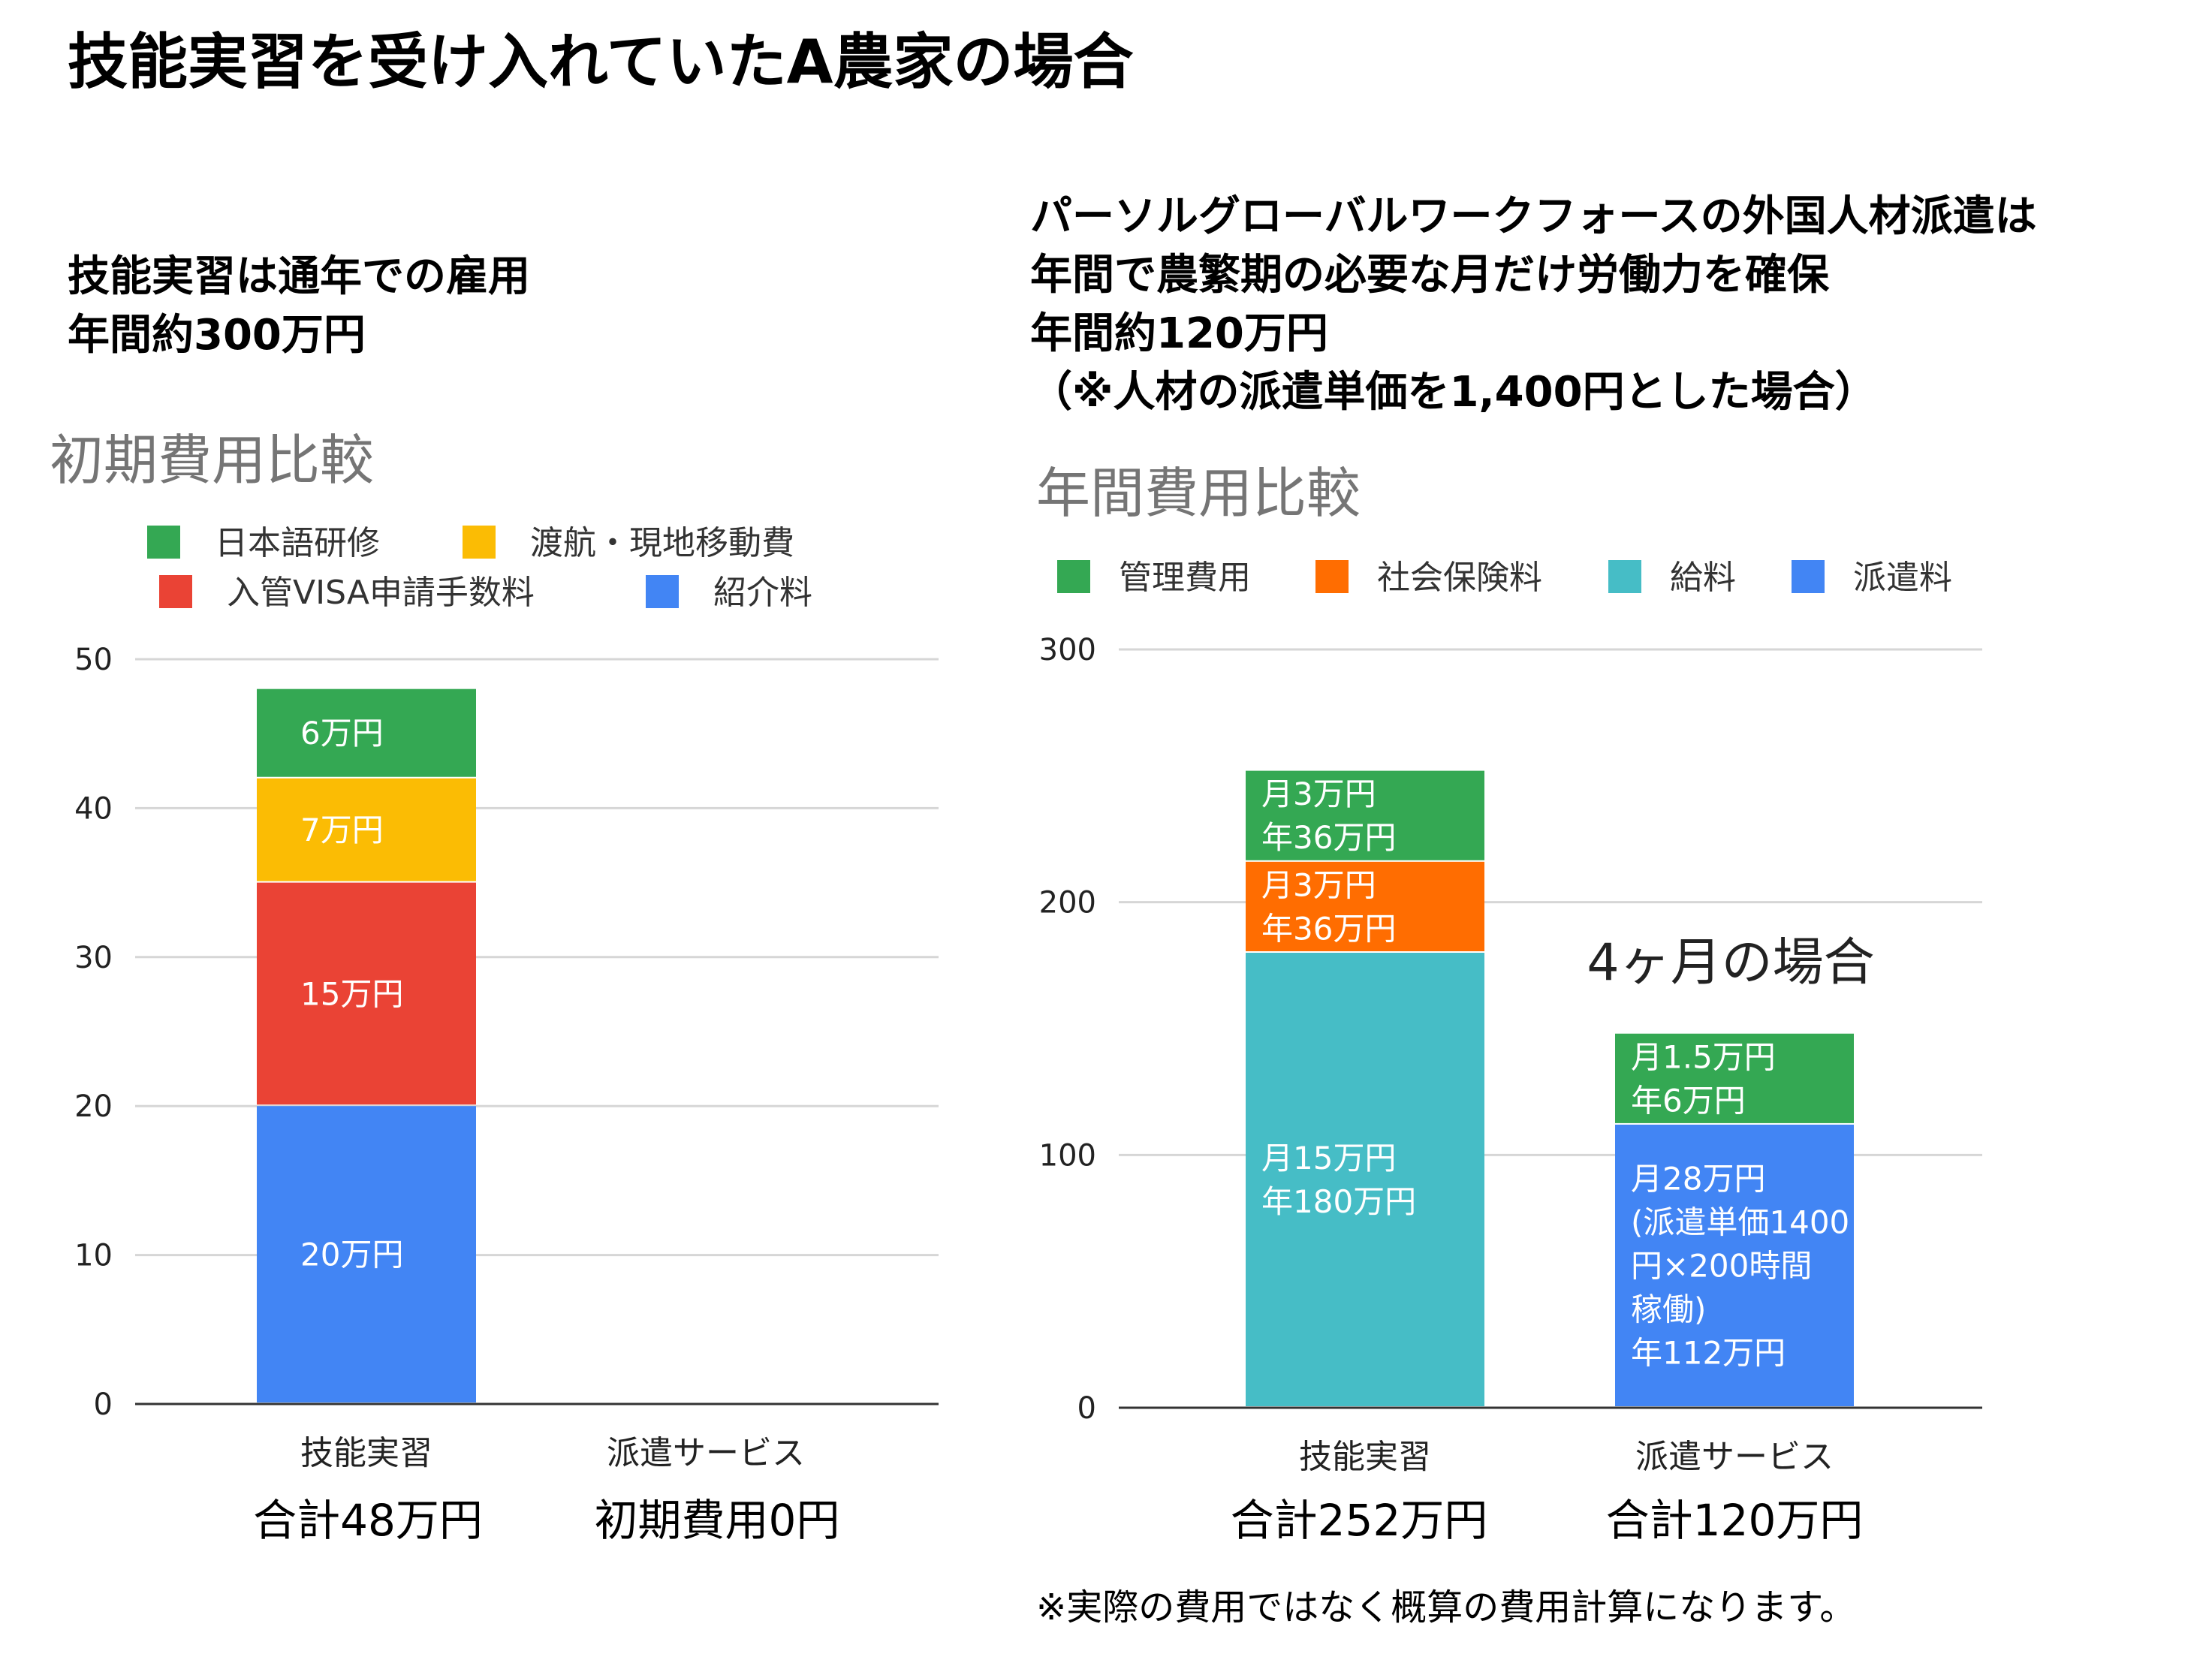 The image size is (2212, 1657). What do you see at coordinates (93, 660) in the screenshot?
I see `y-tick-label: 50` at bounding box center [93, 660].